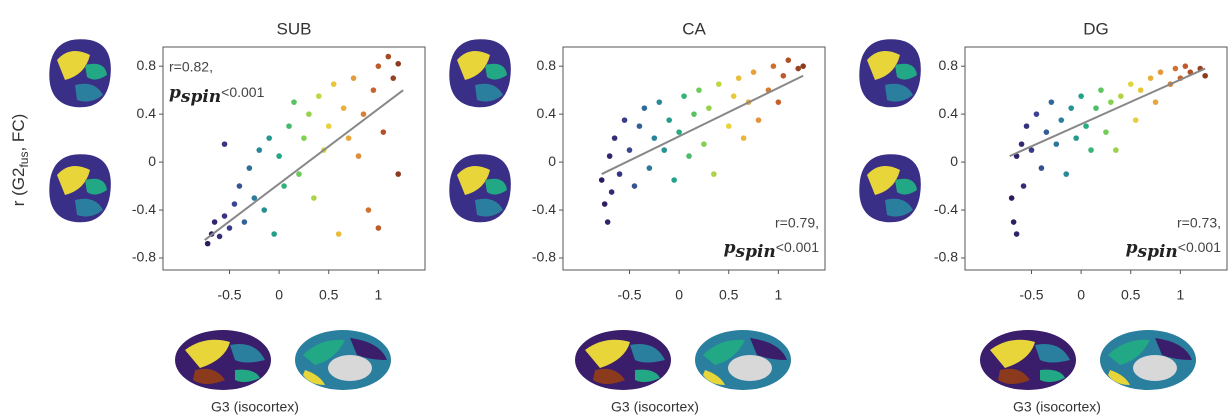 The image size is (1230, 419). I want to click on panel-title: CA, so click(694, 28).